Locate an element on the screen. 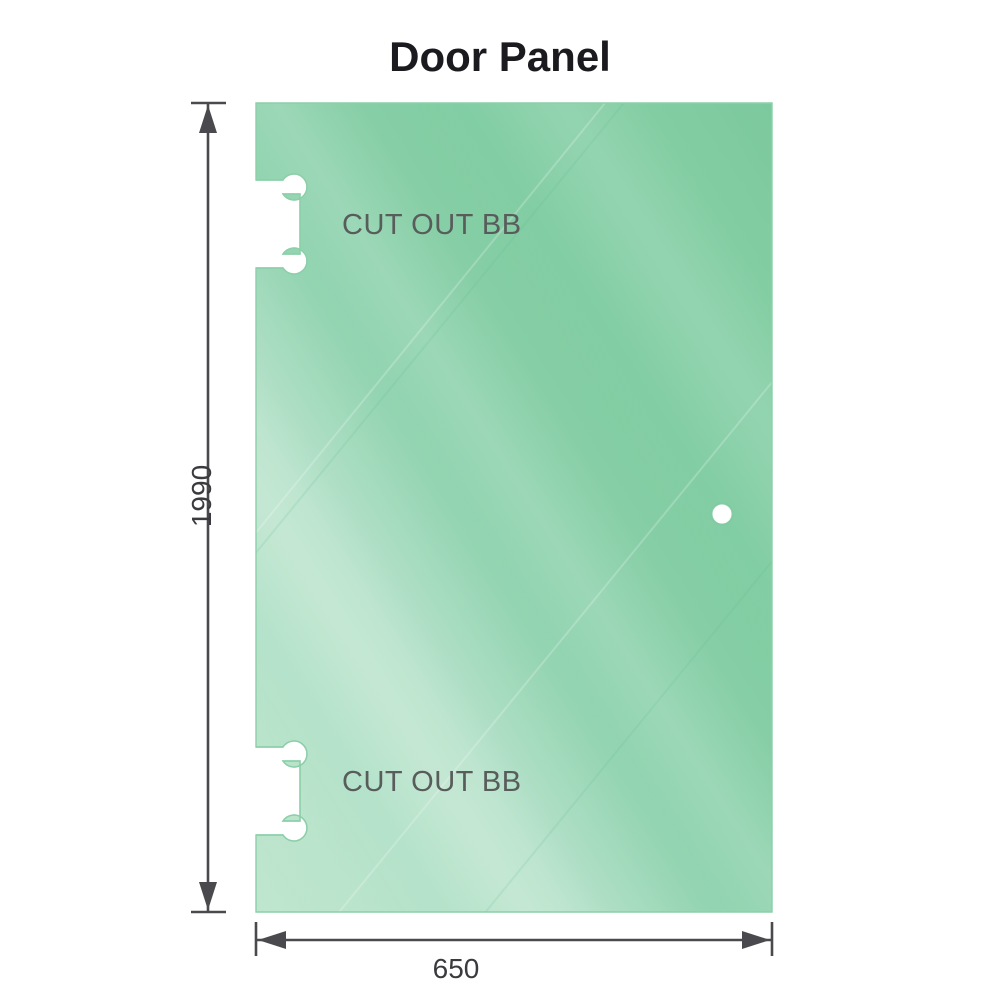 The image size is (1000, 1000). cut-out-bottom is located at coordinates (282, 791).